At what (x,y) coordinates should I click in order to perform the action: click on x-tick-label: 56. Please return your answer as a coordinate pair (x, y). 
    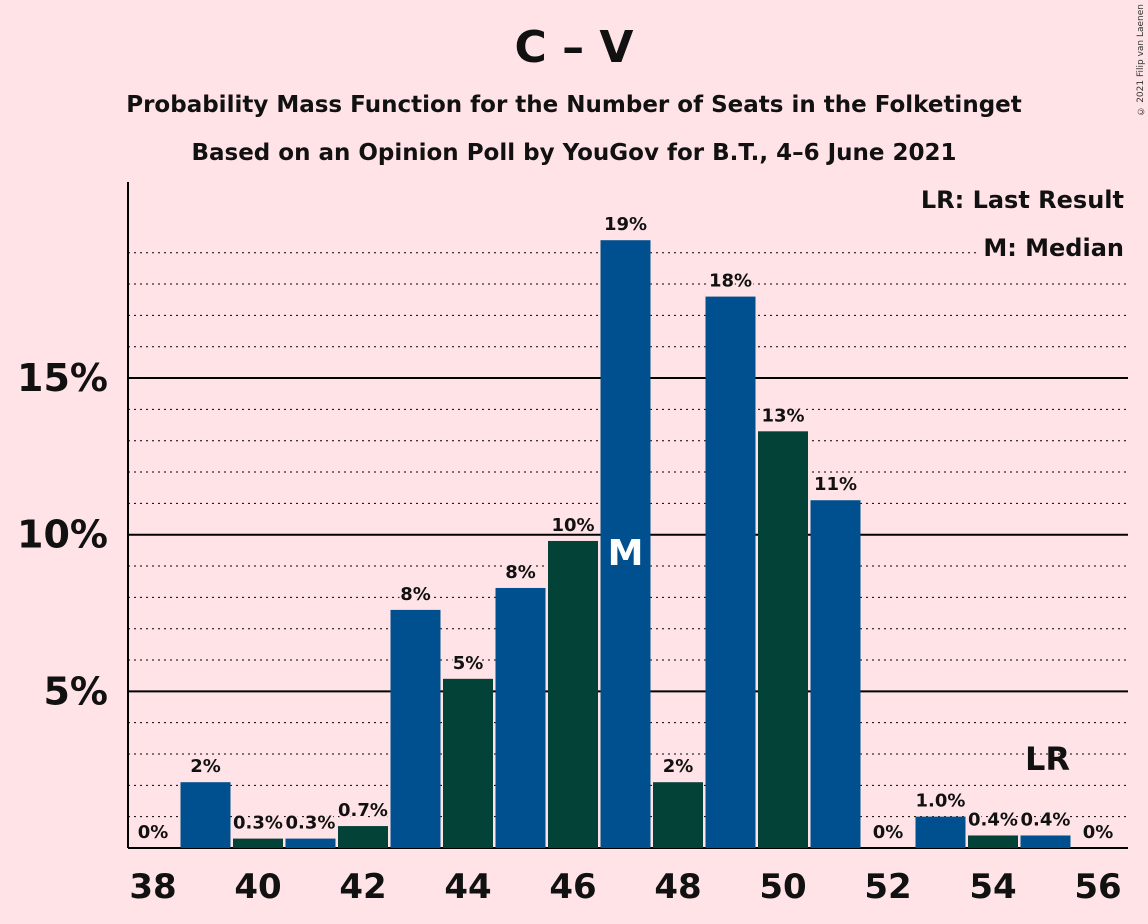
    Looking at the image, I should click on (1097, 887).